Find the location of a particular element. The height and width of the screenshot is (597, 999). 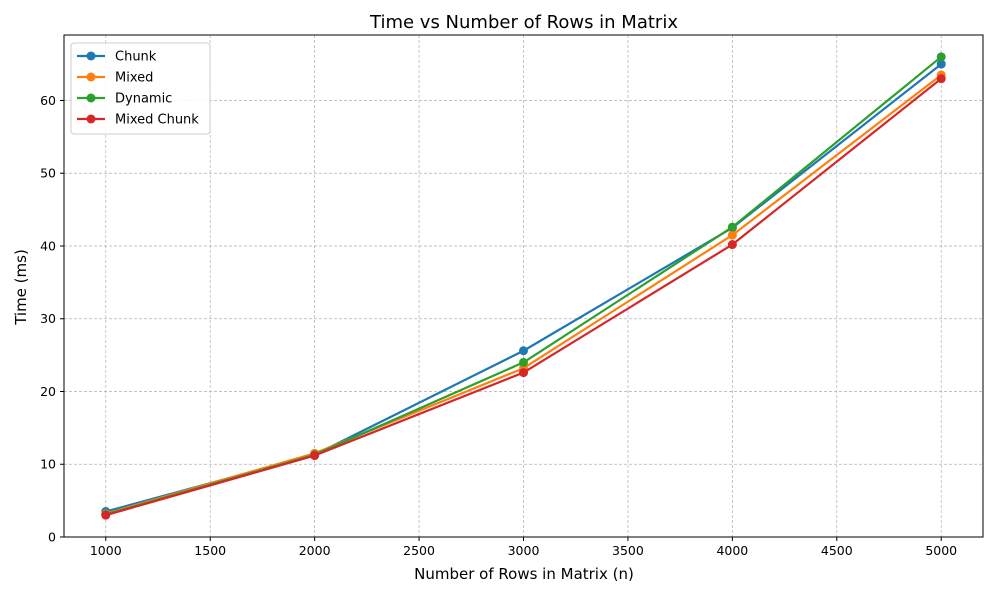

x-axis-label: Number of Rows in Matrix (n) is located at coordinates (524, 574).